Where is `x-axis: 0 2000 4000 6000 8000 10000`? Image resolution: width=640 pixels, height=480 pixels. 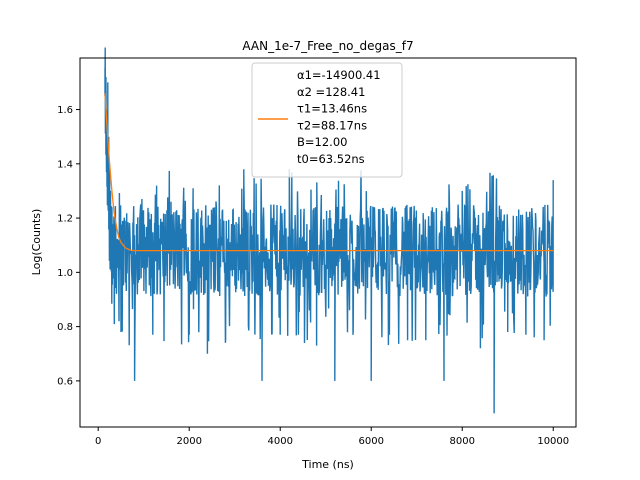
x-axis: 0 2000 4000 6000 8000 10000 is located at coordinates (332, 437).